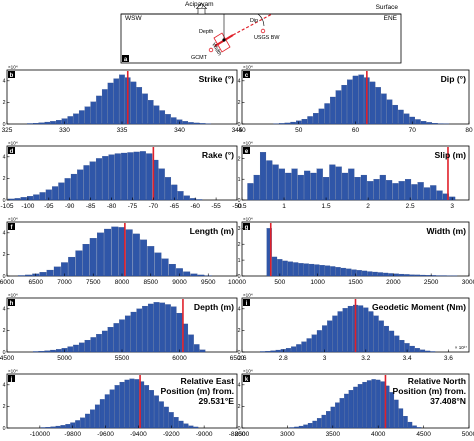  What do you see at coordinates (284, 206) in the screenshot?
I see `x-tick-label: 1` at bounding box center [284, 206].